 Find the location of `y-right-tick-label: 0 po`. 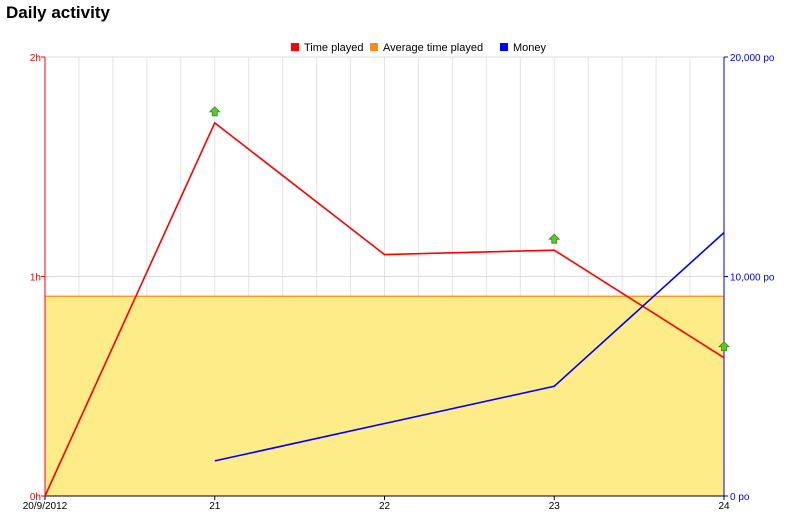

y-right-tick-label: 0 po is located at coordinates (740, 497).